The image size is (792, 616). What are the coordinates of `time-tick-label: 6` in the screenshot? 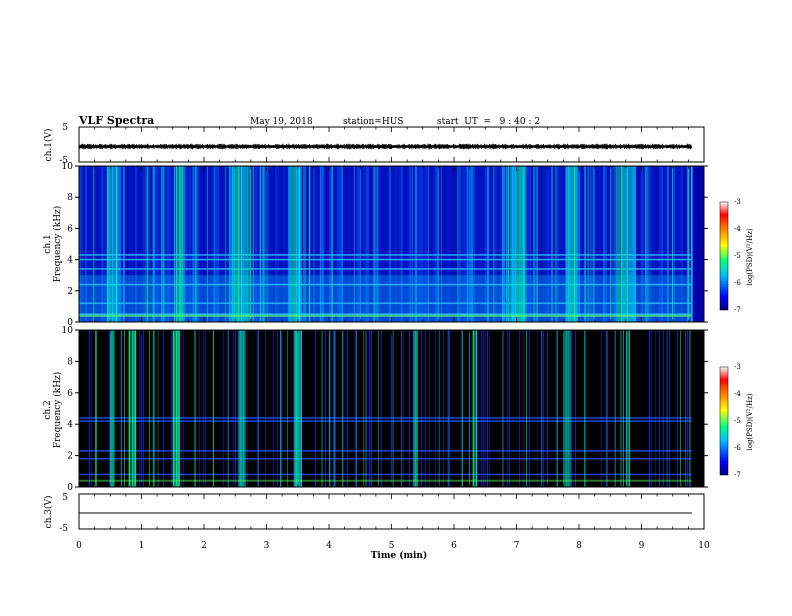 It's located at (454, 546).